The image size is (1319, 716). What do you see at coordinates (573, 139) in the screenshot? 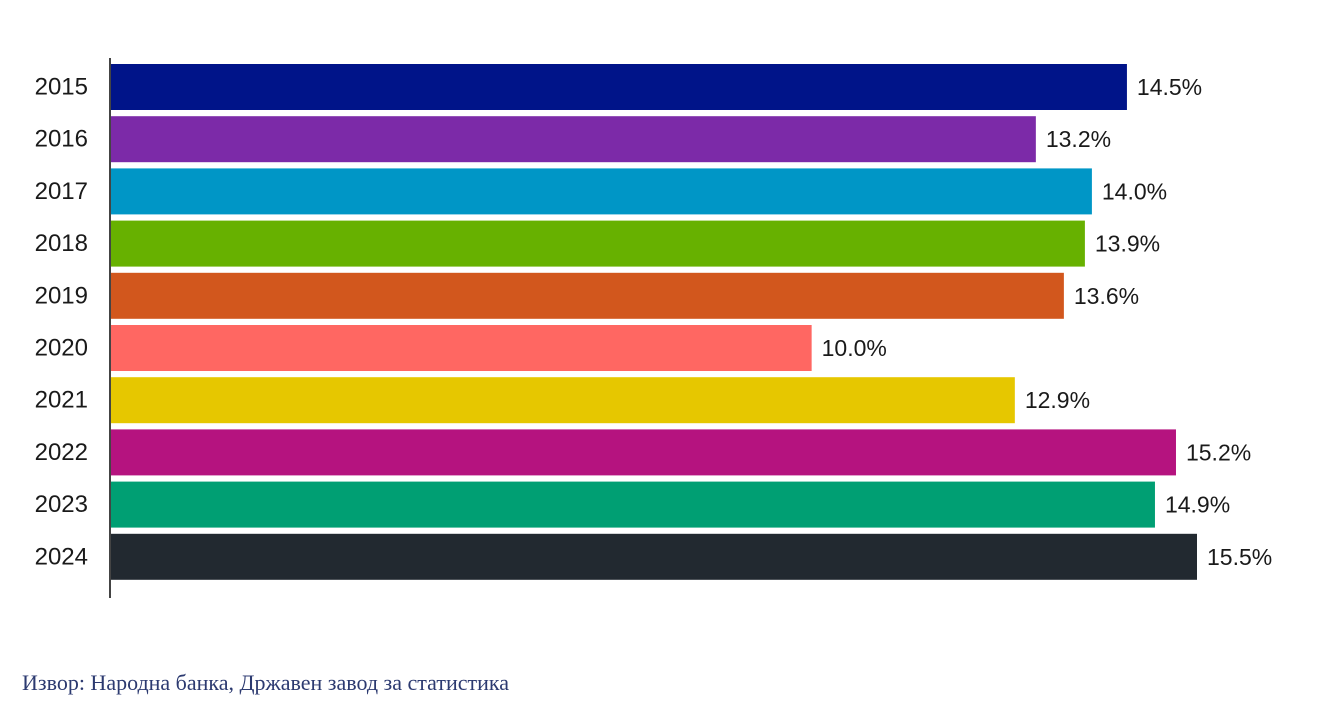
I see `bar-2016` at bounding box center [573, 139].